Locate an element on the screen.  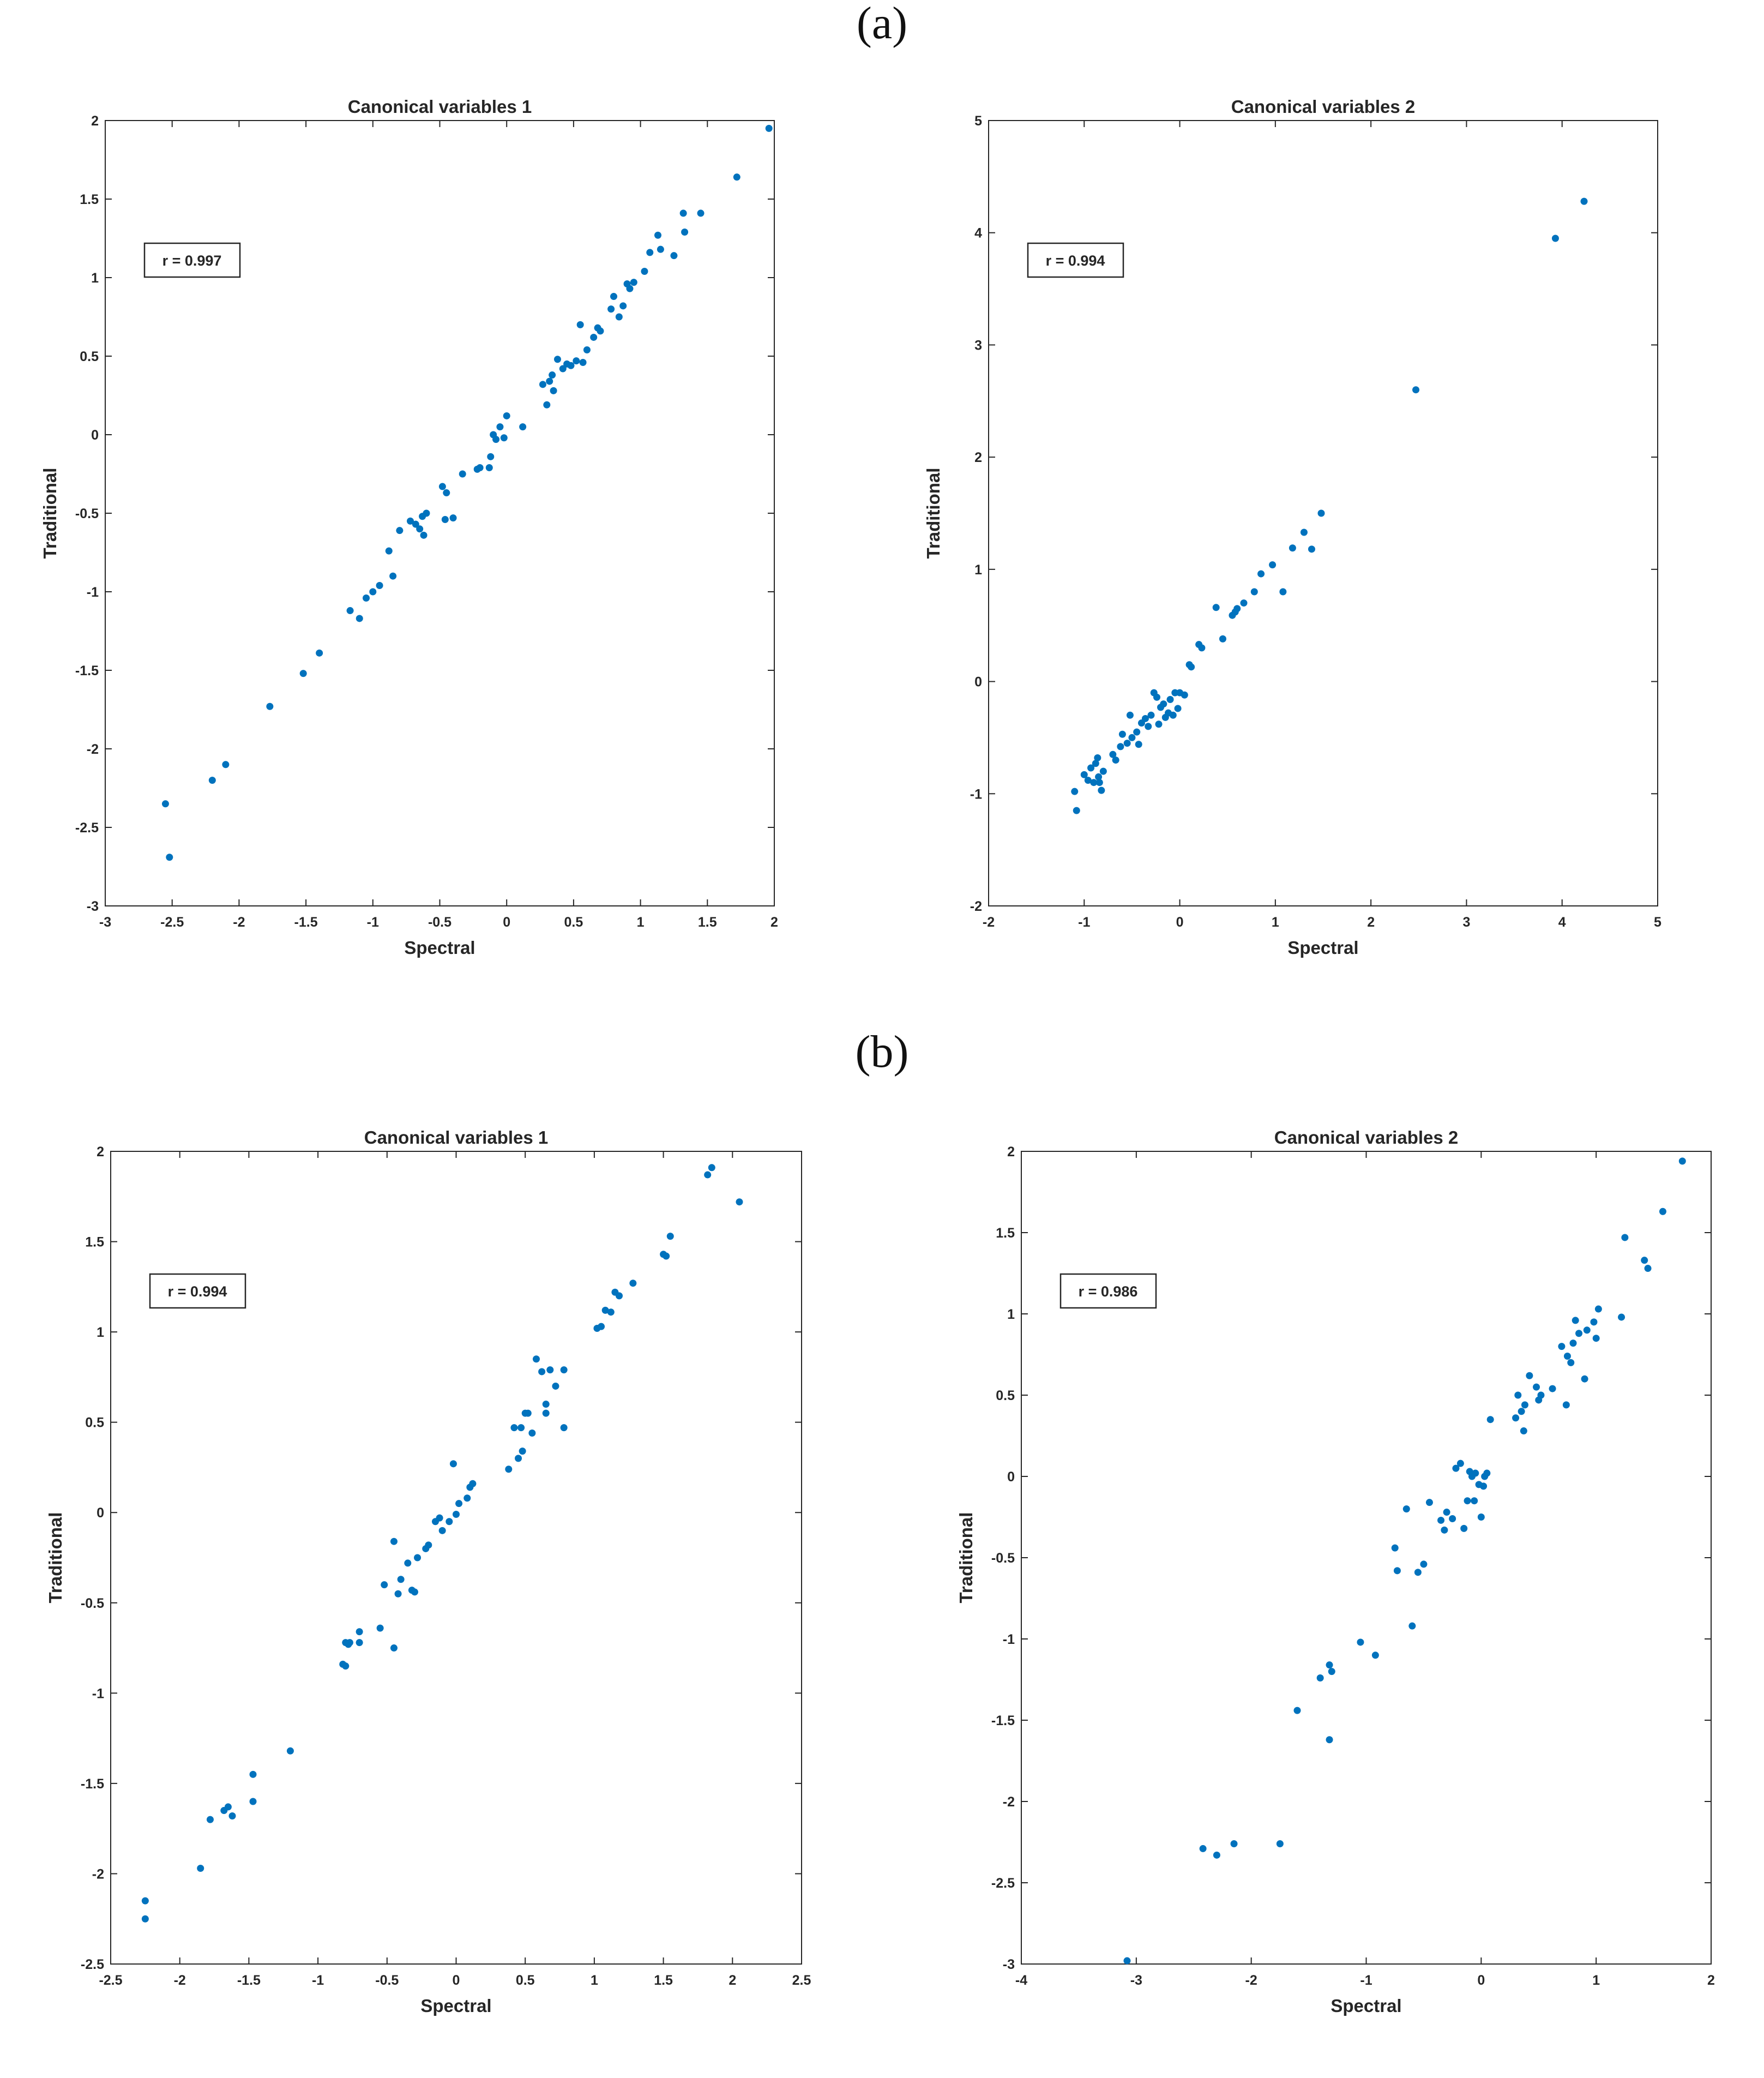
y-tick-label: -1.5 is located at coordinates (87, 670).